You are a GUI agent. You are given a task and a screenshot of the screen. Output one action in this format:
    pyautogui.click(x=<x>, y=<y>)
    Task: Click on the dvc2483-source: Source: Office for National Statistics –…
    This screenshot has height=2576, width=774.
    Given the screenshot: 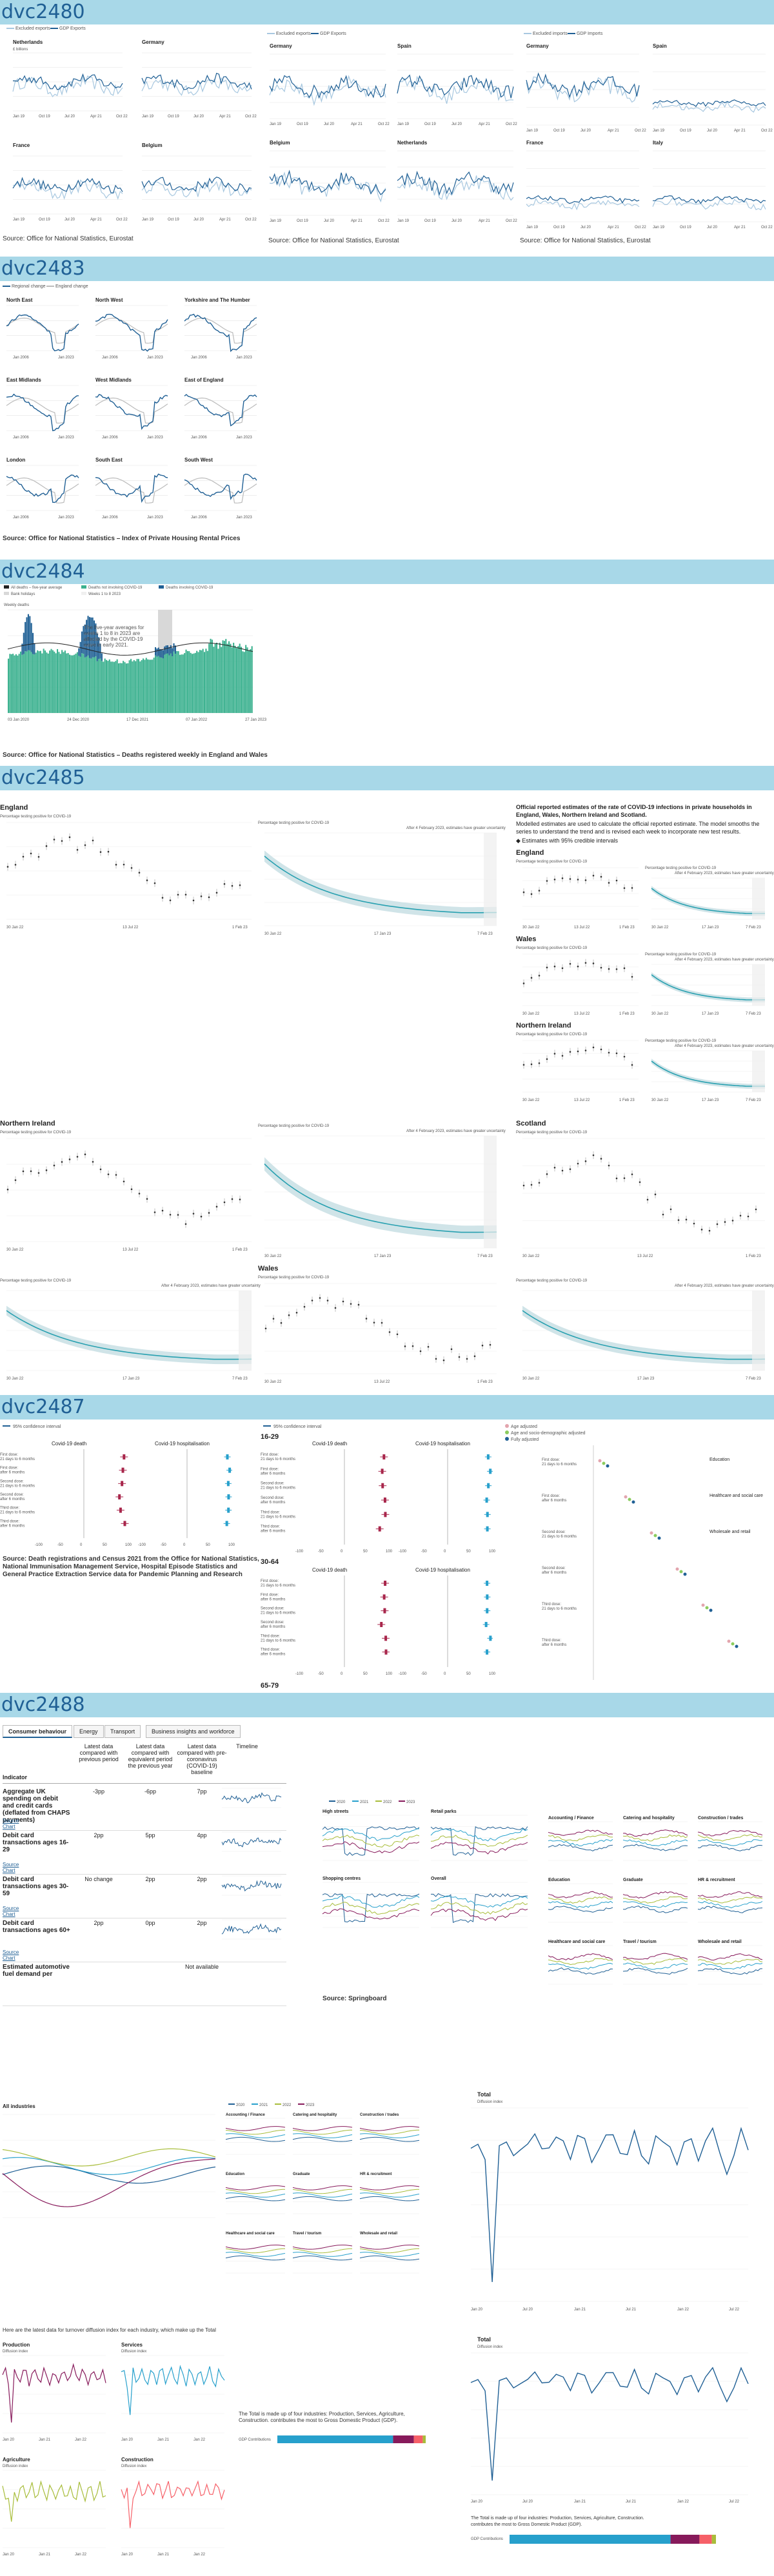 What is the action you would take?
    pyautogui.click(x=121, y=539)
    